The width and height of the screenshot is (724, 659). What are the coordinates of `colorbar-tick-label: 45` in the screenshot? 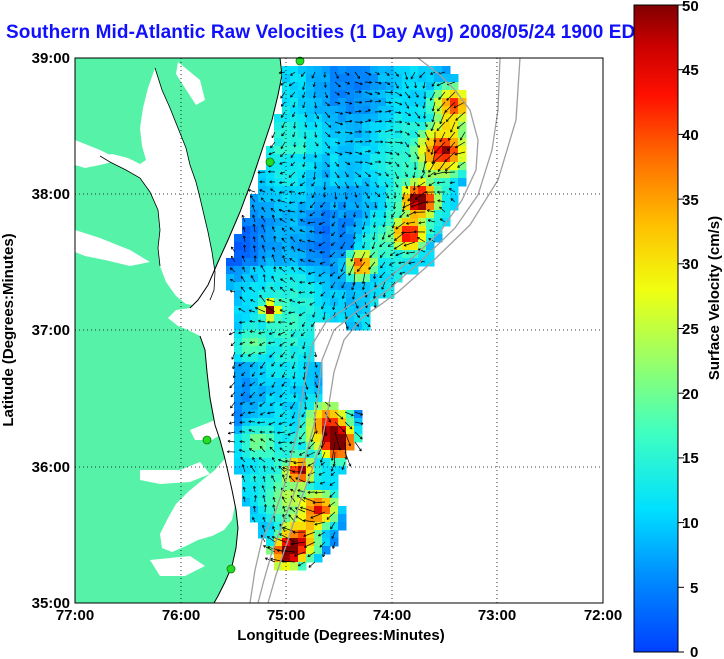 It's located at (690, 70).